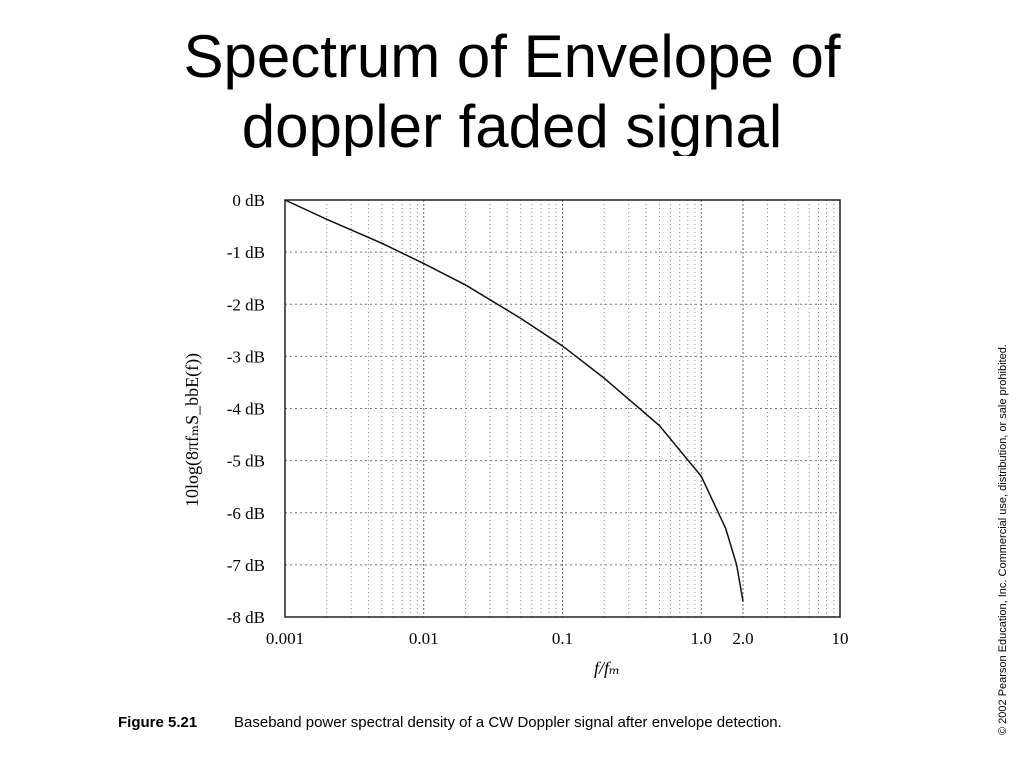  I want to click on x-tick-label: 2.0, so click(742, 638).